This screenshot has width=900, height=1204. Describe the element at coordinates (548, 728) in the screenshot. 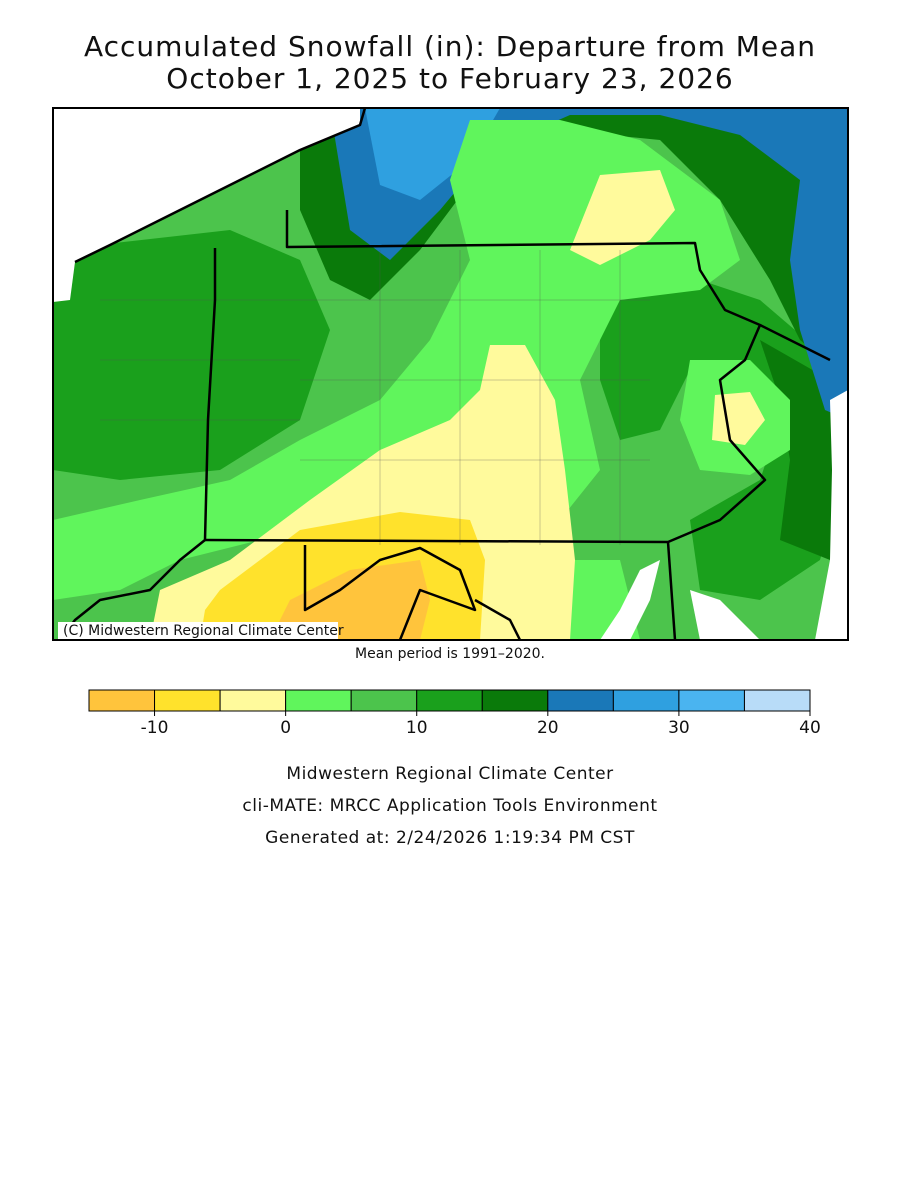

I see `legend-tick-label: 20` at that location.